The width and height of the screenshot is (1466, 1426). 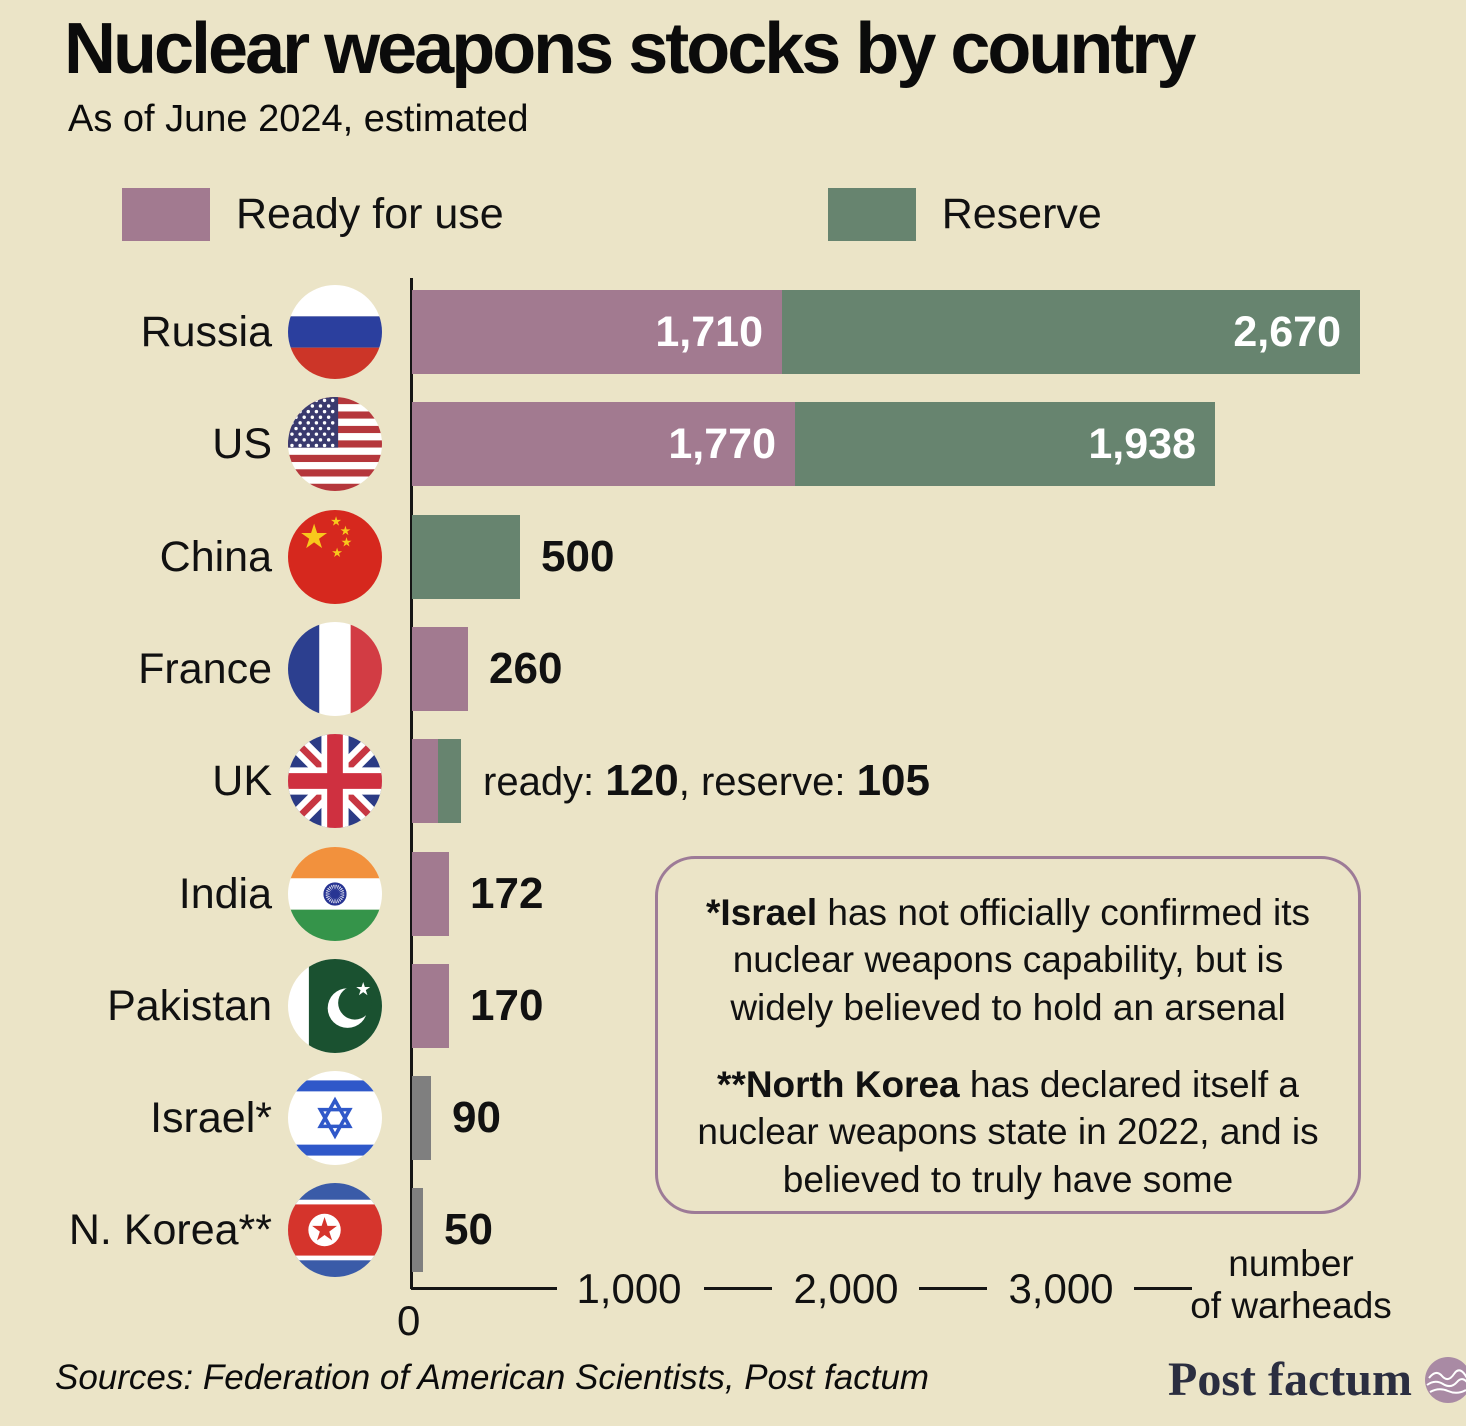 I want to click on pakistan-flag-icon, so click(x=335, y=1005).